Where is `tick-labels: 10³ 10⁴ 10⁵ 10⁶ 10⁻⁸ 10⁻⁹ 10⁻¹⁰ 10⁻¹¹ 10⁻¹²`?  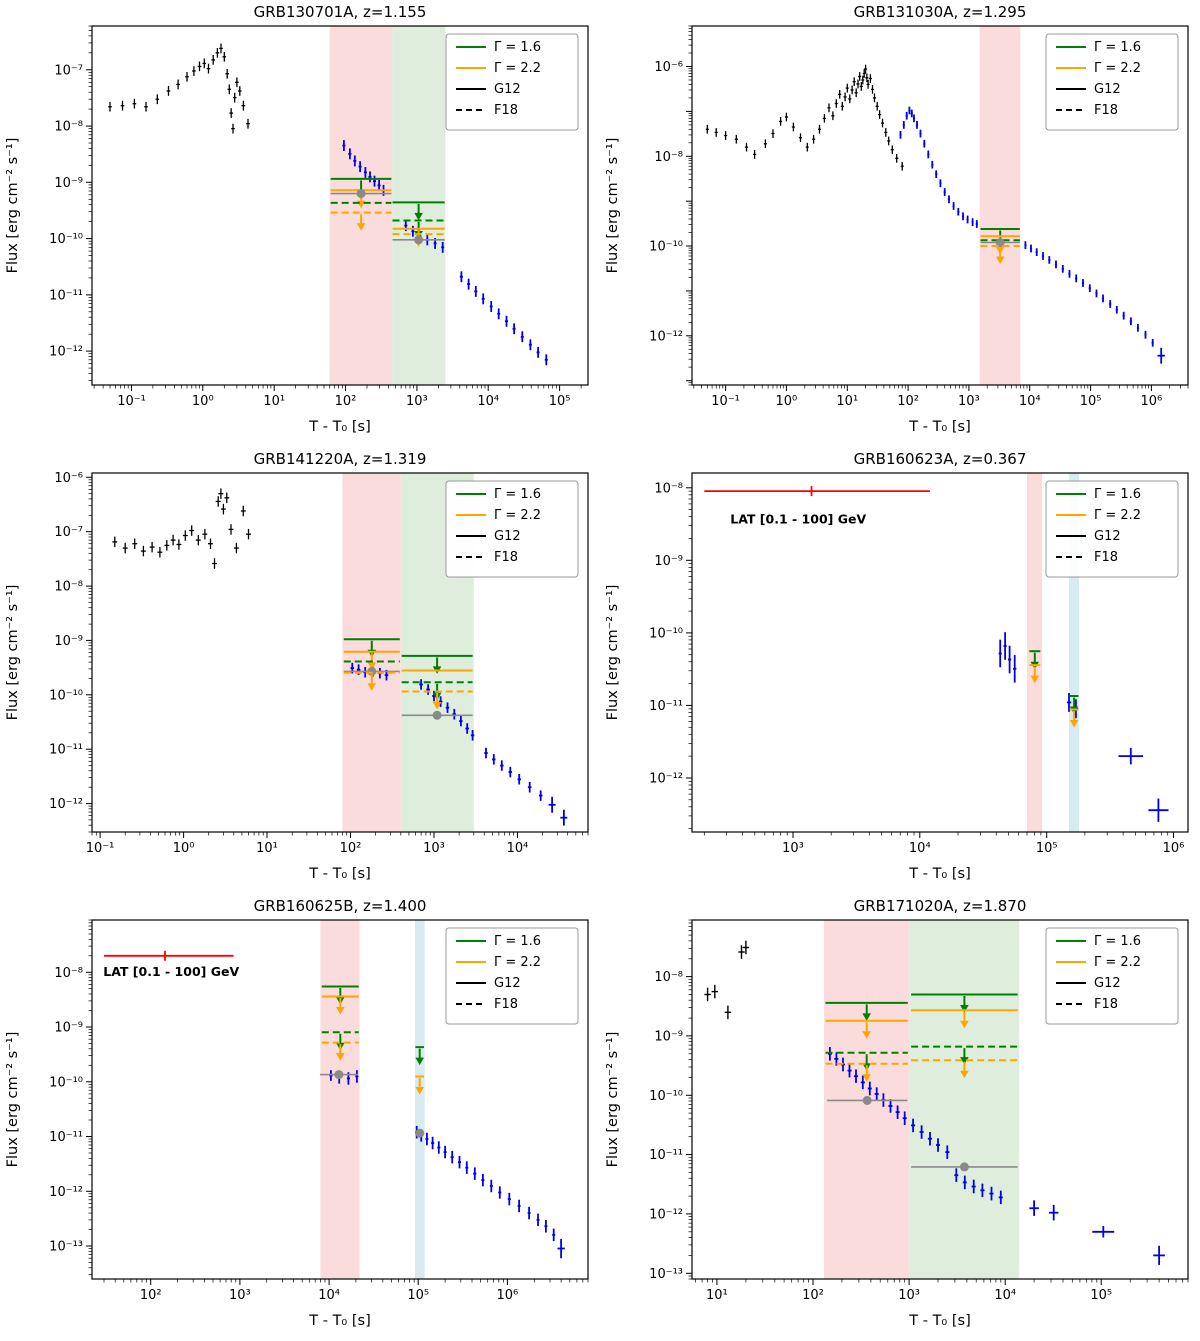 tick-labels: 10³ 10⁴ 10⁵ 10⁶ 10⁻⁸ 10⁻⁹ 10⁻¹⁰ 10⁻¹¹ 10⁻¹² is located at coordinates (916, 668).